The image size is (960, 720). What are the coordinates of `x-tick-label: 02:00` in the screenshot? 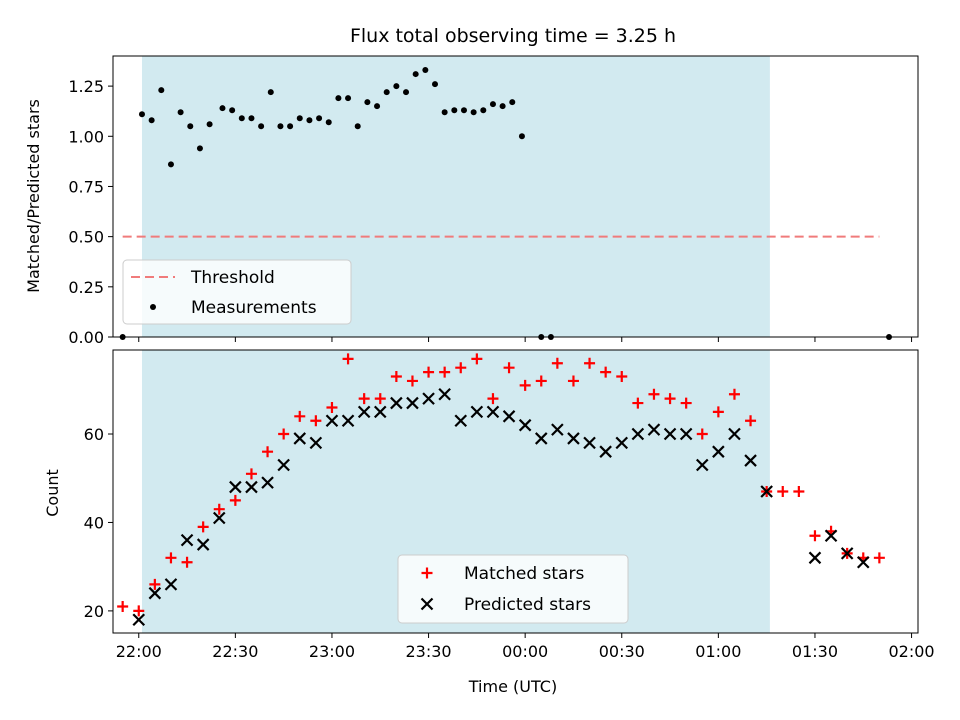 It's located at (912, 651).